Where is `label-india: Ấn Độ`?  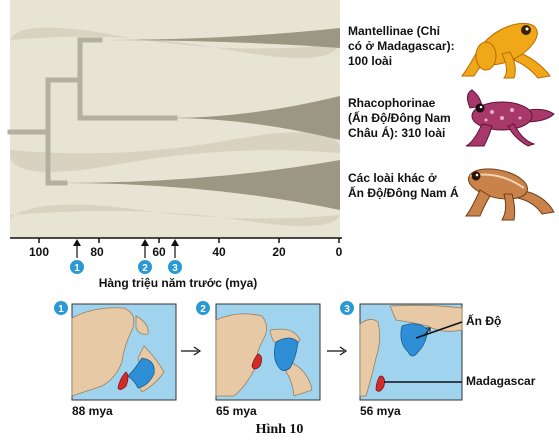
label-india: Ấn Độ is located at coordinates (484, 321).